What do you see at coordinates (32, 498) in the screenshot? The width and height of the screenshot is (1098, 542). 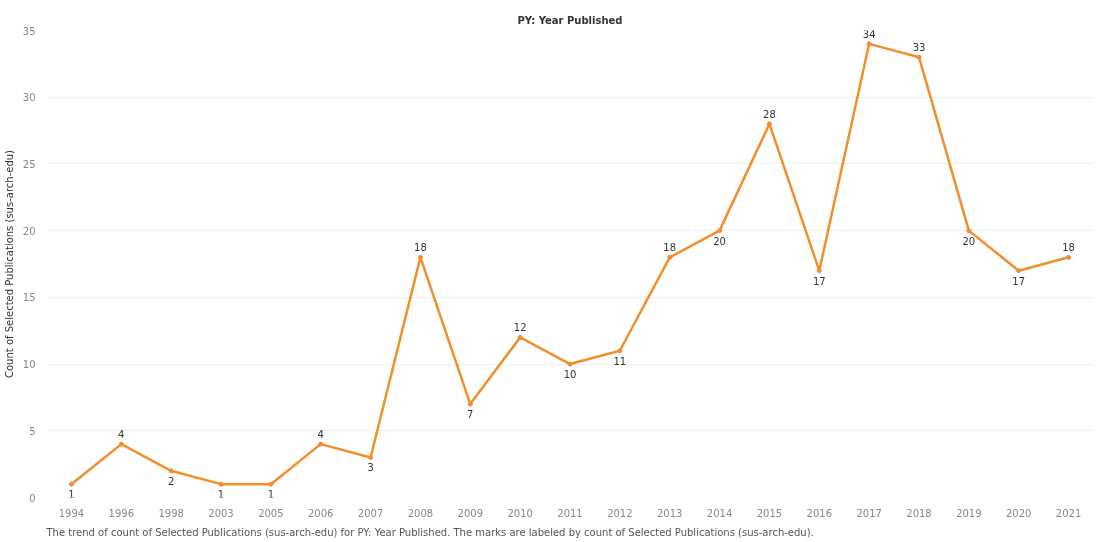 I see `y-tick-label: 0` at bounding box center [32, 498].